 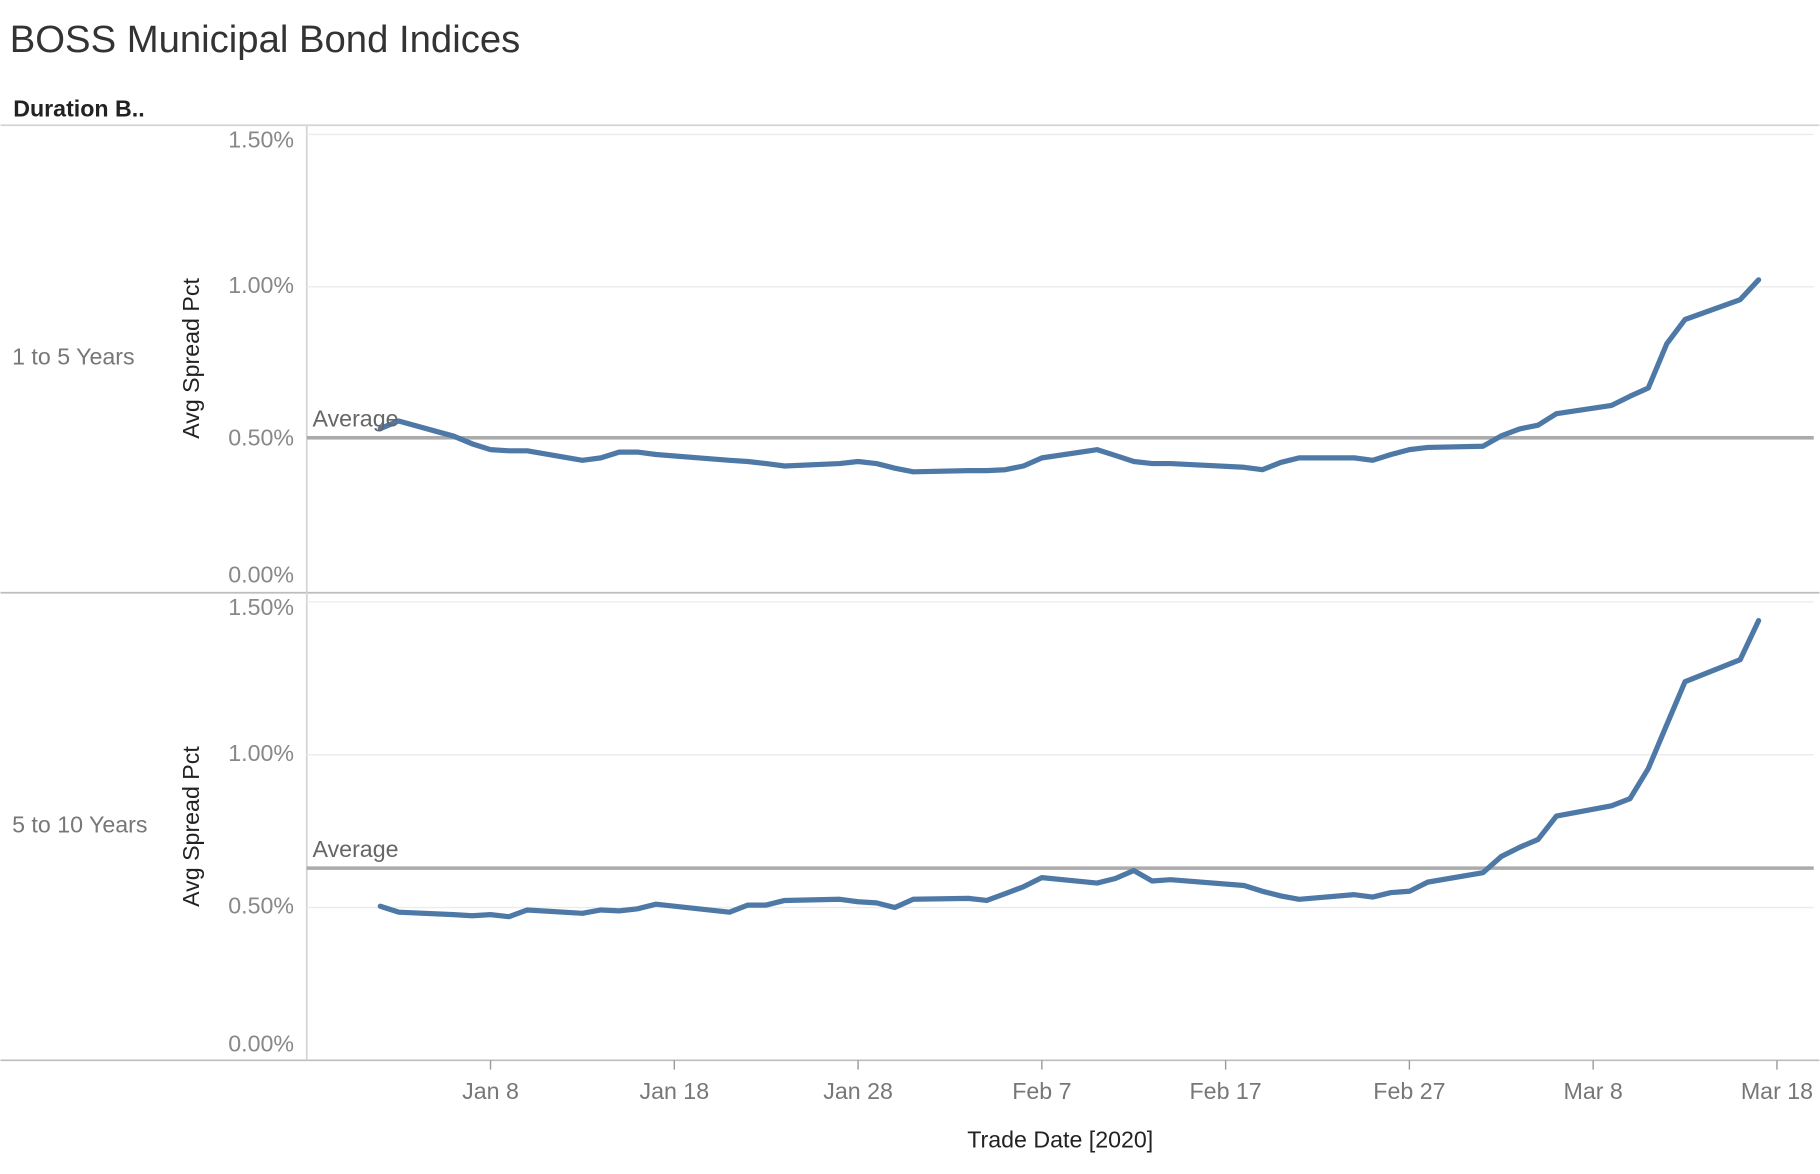 What do you see at coordinates (858, 1091) in the screenshot?
I see `x-tick-label: Jan 28` at bounding box center [858, 1091].